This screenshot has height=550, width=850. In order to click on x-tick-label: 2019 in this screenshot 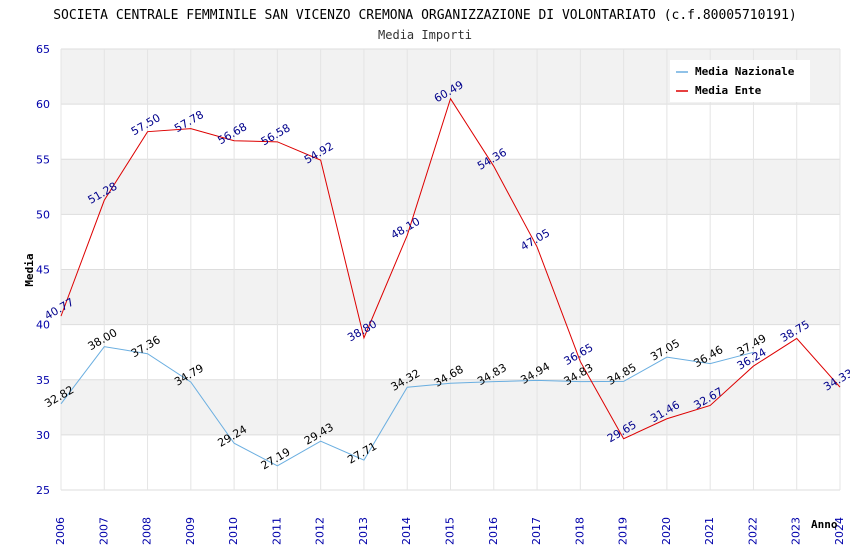, I will do `click(623, 531)`.